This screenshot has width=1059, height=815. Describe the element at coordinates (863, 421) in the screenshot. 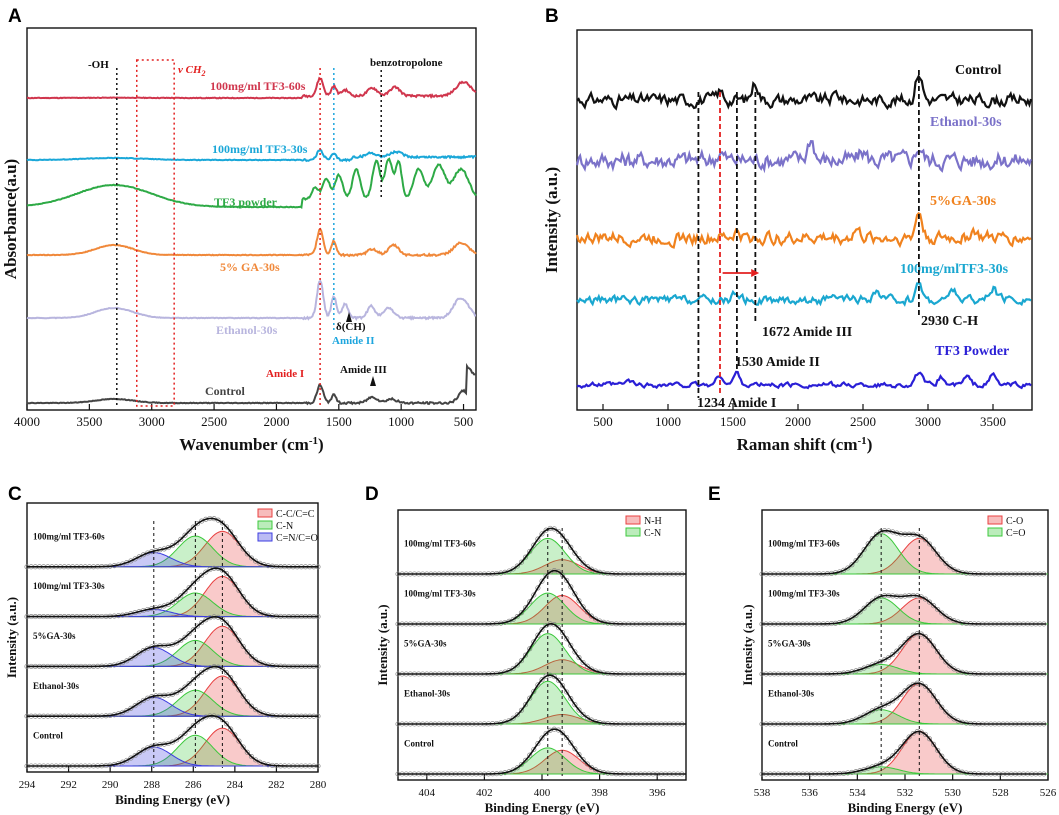

I see `panel-b-x-tick-label: 2500` at that location.